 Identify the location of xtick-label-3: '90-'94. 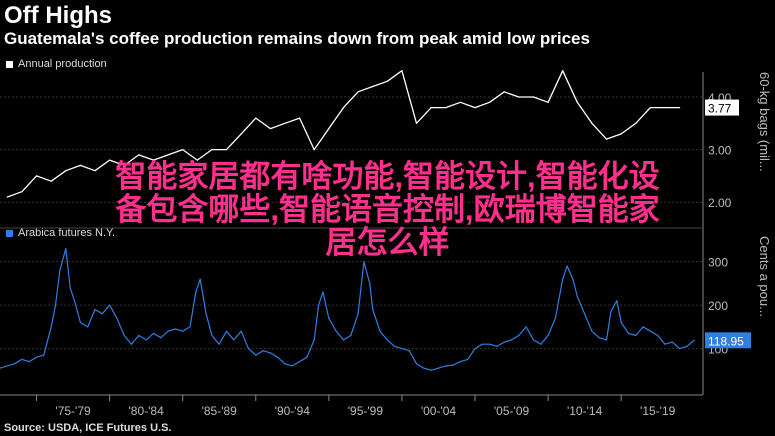
(293, 411).